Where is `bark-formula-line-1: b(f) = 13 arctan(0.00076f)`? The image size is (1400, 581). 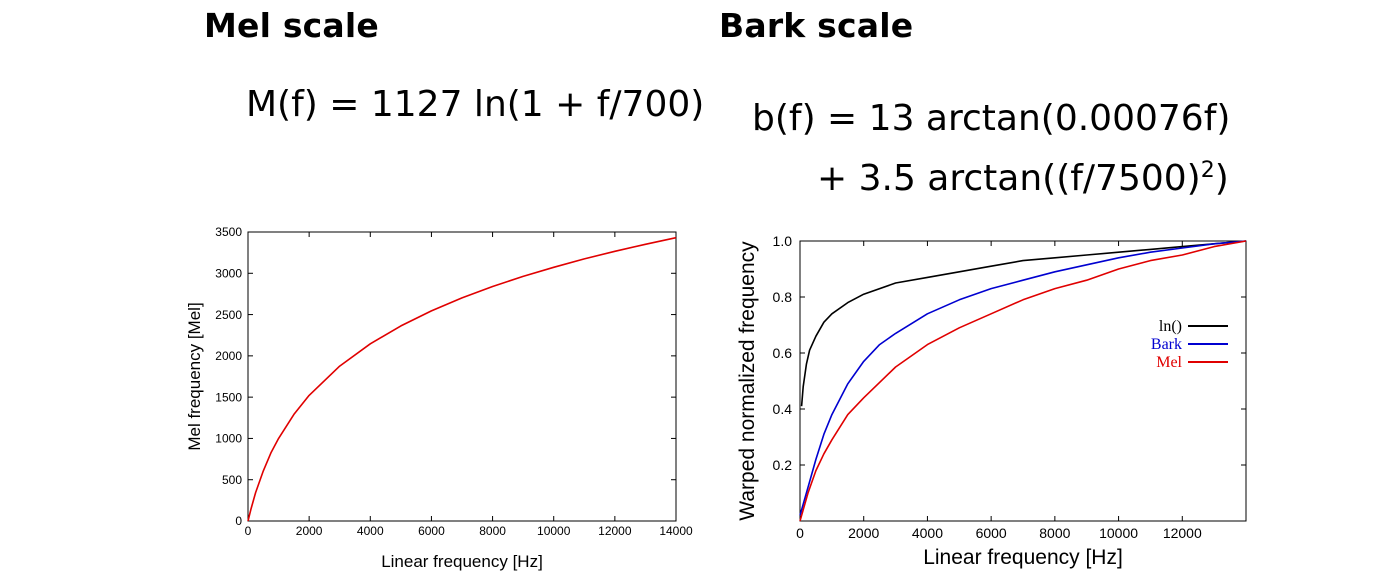
bark-formula-line-1: b(f) = 13 arctan(0.00076f) is located at coordinates (991, 118).